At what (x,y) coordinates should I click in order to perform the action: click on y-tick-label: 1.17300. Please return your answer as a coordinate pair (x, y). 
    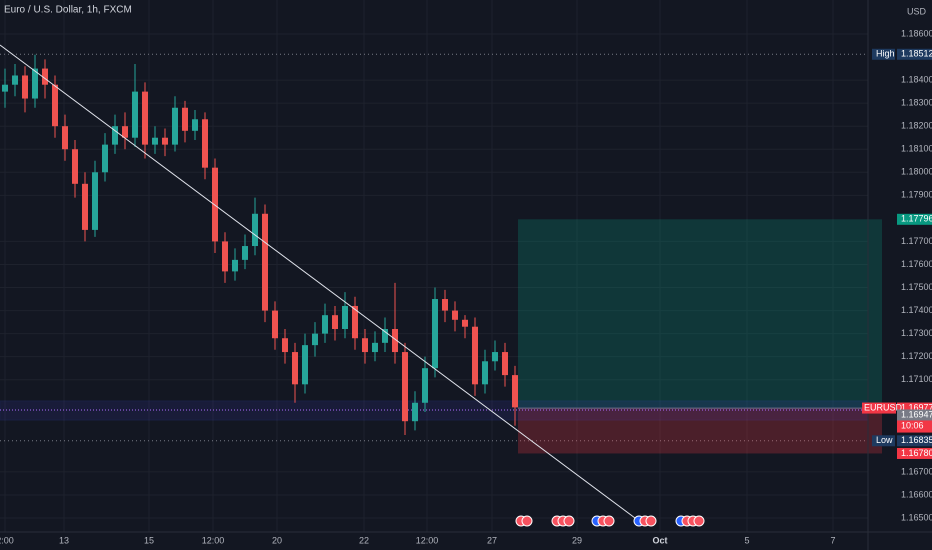
    Looking at the image, I should click on (916, 333).